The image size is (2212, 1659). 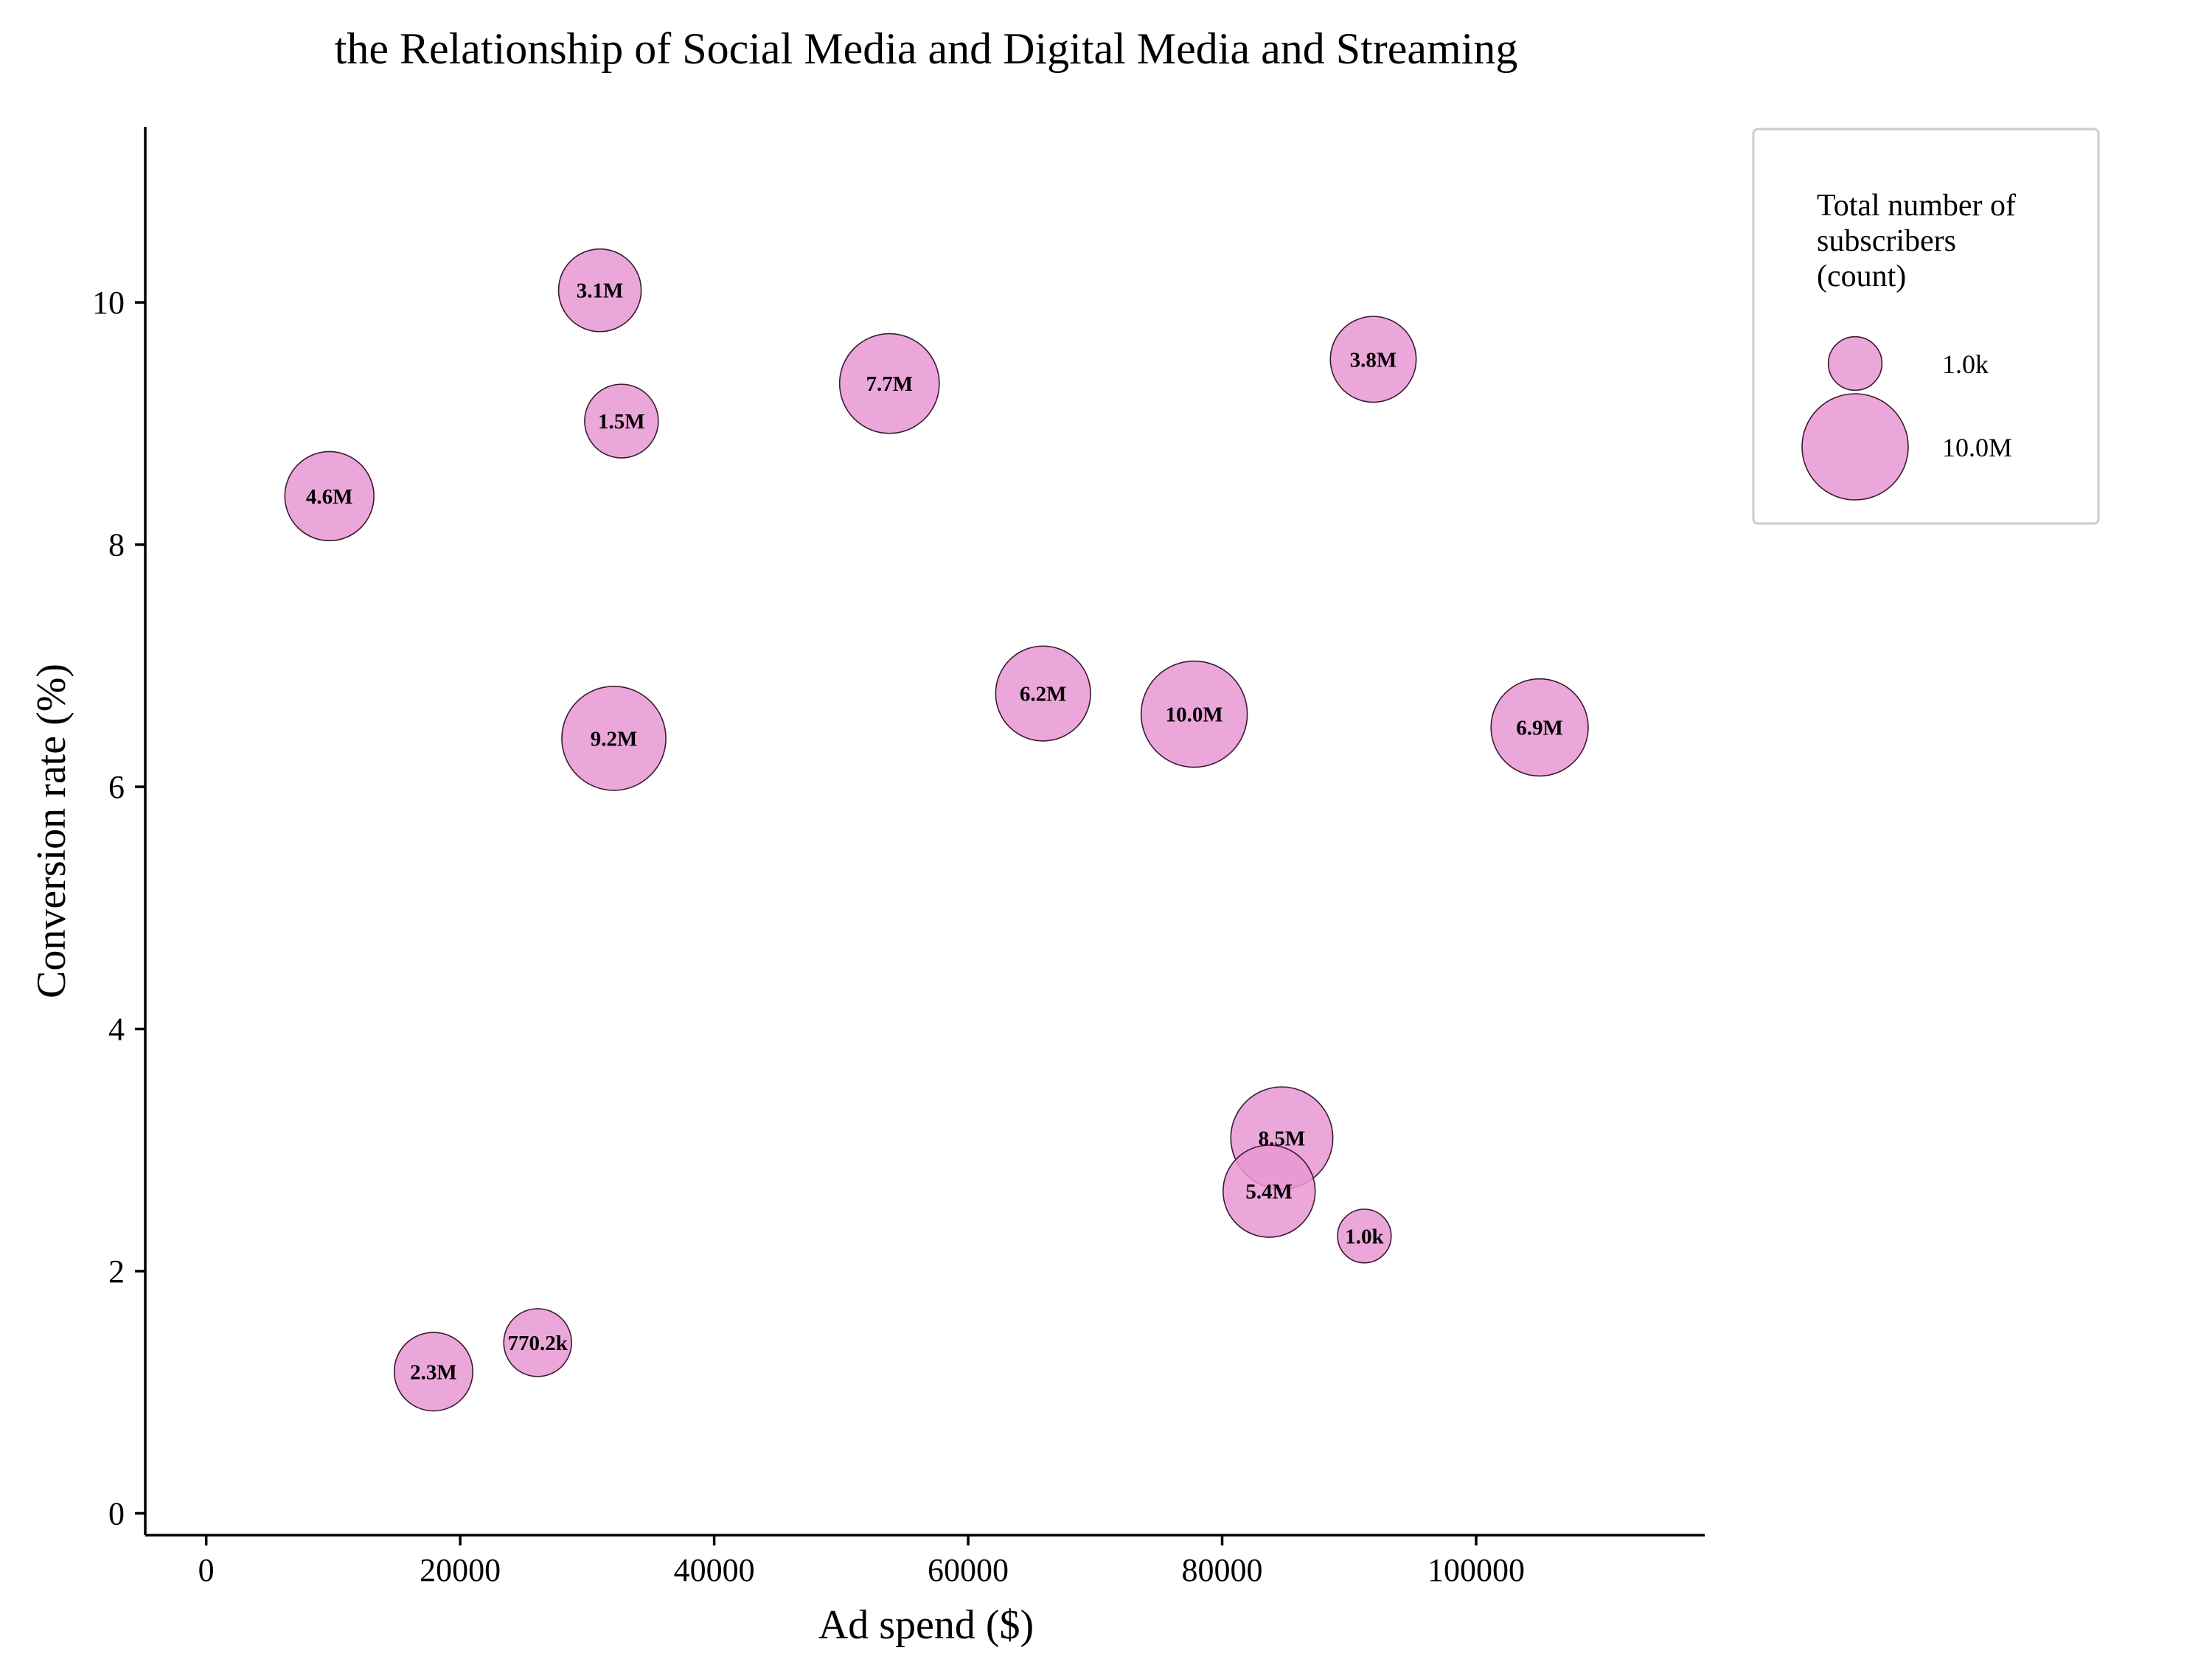 I want to click on y-tick-label: 6, so click(x=116, y=787).